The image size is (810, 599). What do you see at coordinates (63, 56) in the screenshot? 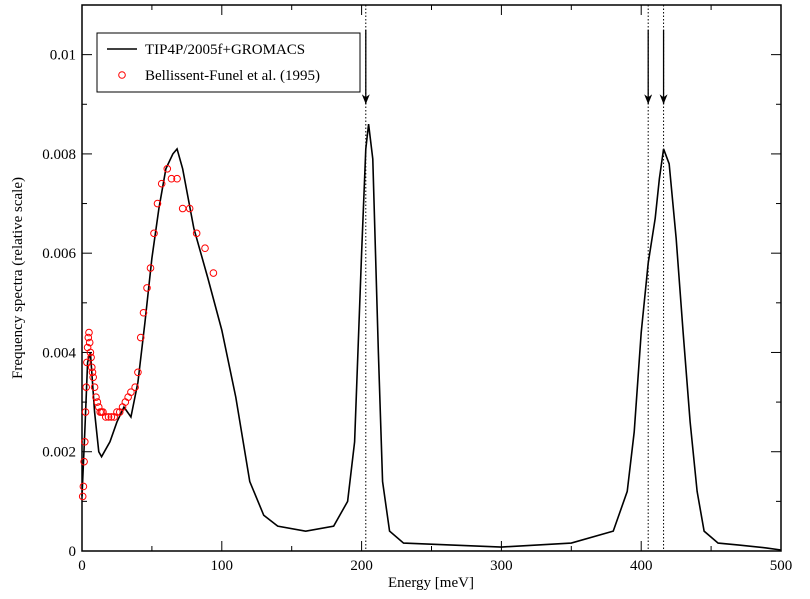
I see `y-tick-label: 0.01` at bounding box center [63, 56].